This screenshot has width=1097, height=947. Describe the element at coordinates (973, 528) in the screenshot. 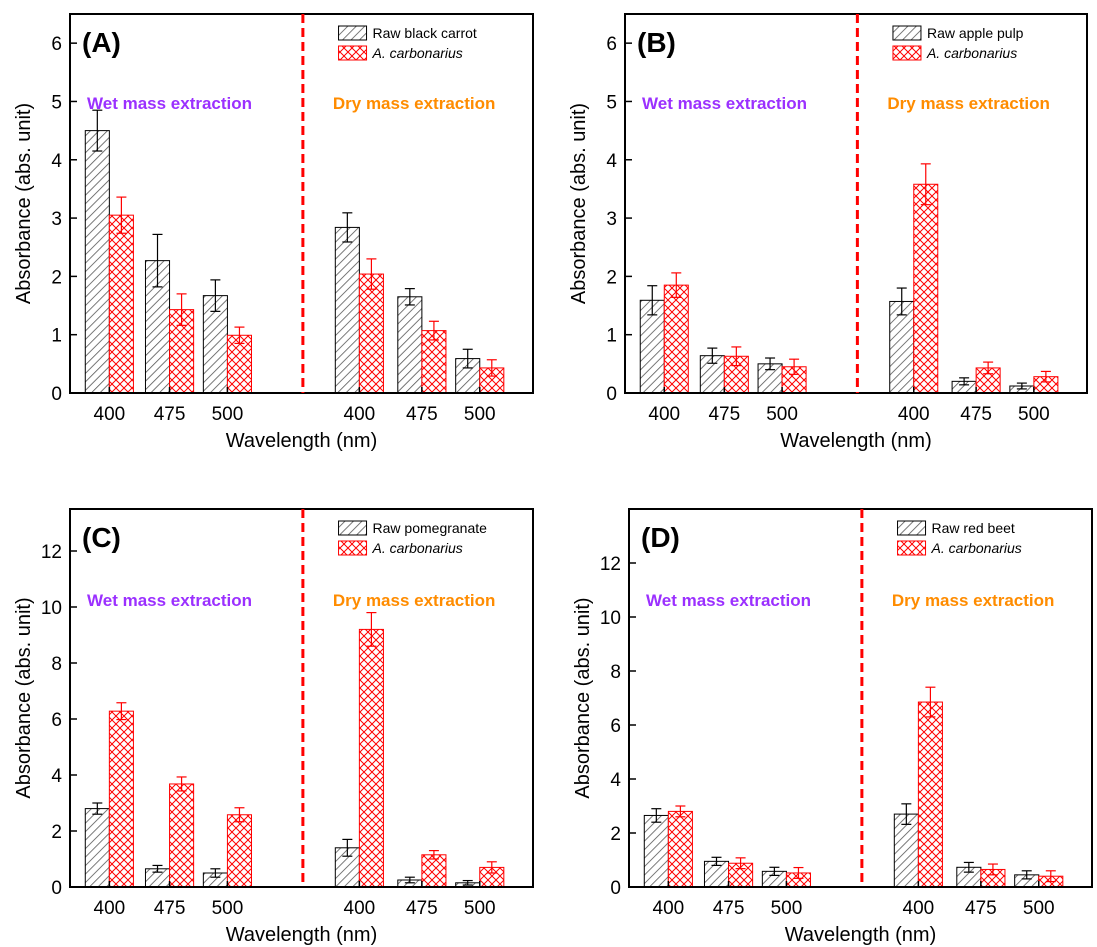

I see `legend-label: Raw red beet` at that location.